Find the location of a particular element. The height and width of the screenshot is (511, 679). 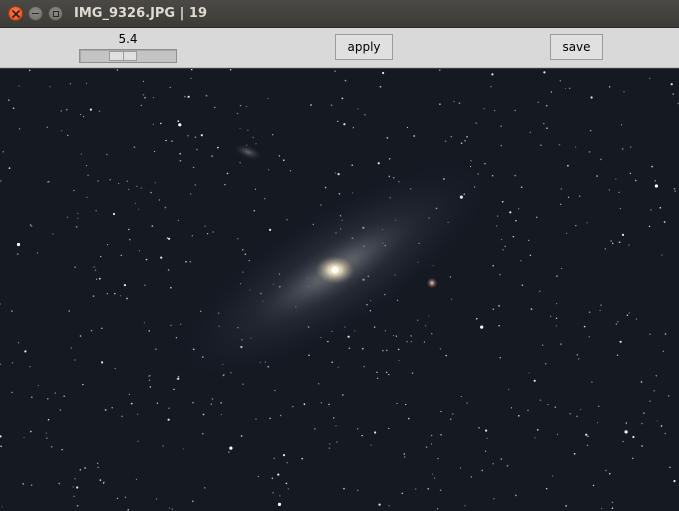

maximize-icon is located at coordinates (55, 13).